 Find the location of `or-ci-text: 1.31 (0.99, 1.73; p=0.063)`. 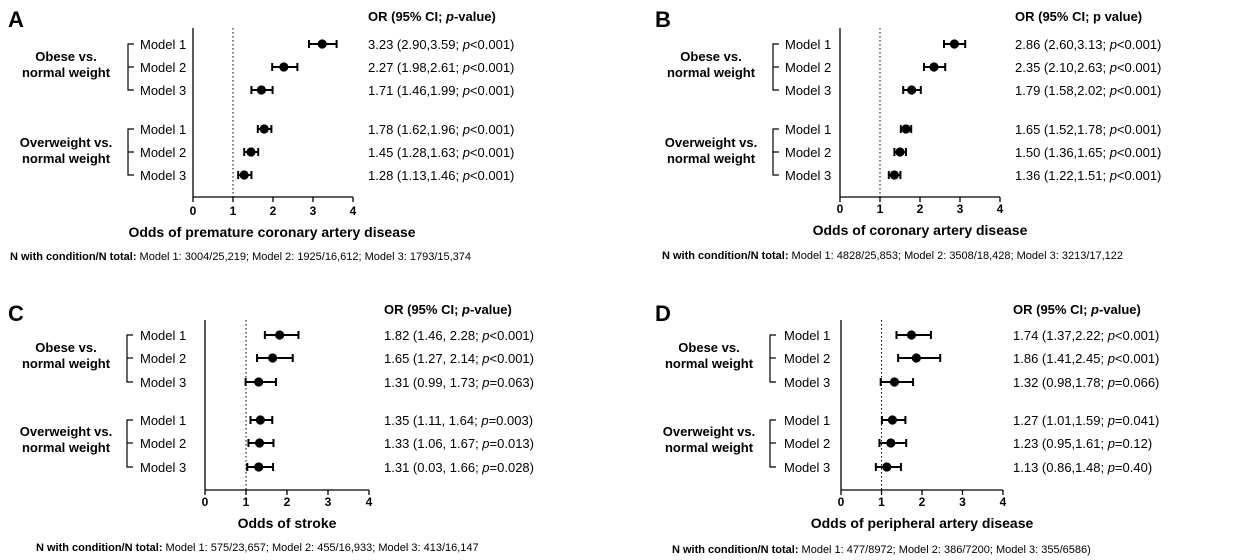

or-ci-text: 1.31 (0.99, 1.73; p=0.063) is located at coordinates (459, 382).